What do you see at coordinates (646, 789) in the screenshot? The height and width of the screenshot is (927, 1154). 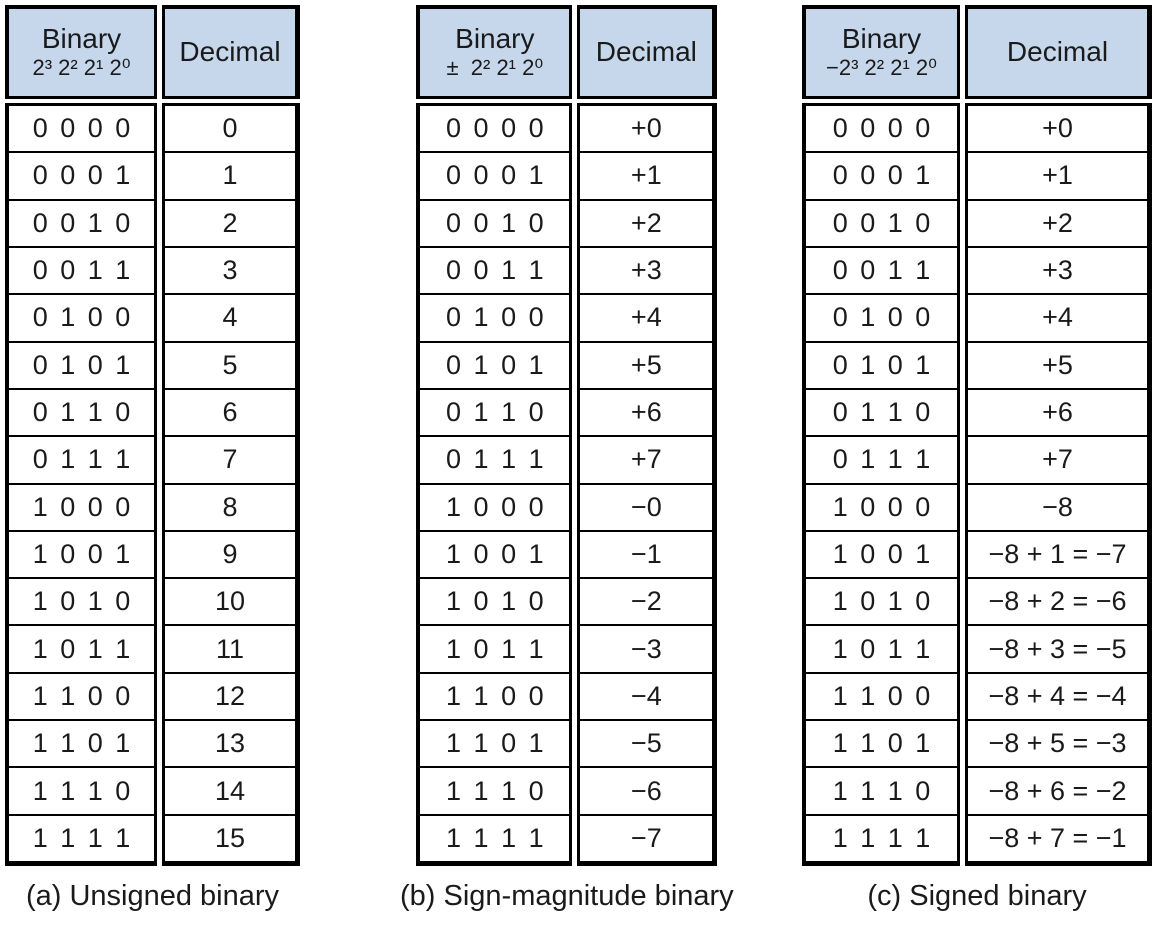 I see `table-row: −6` at bounding box center [646, 789].